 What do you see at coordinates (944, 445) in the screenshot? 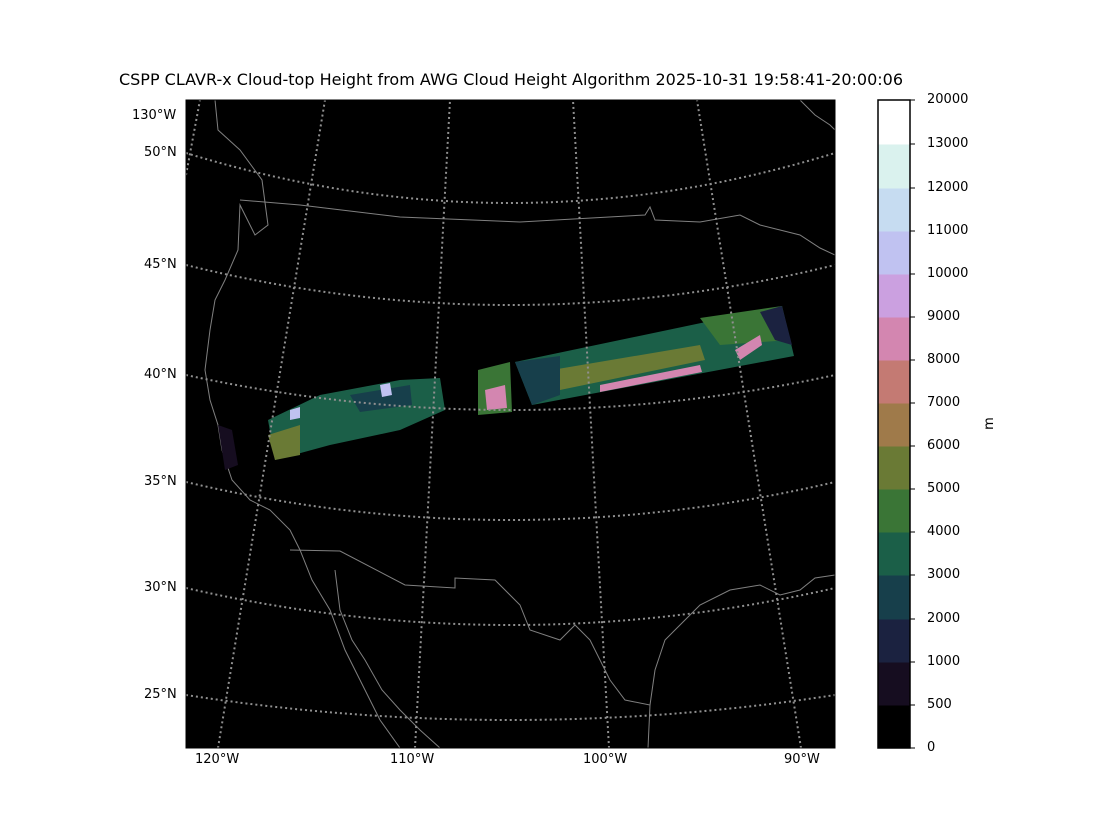
I see `colorbar-tick-label: 6000` at bounding box center [944, 445].